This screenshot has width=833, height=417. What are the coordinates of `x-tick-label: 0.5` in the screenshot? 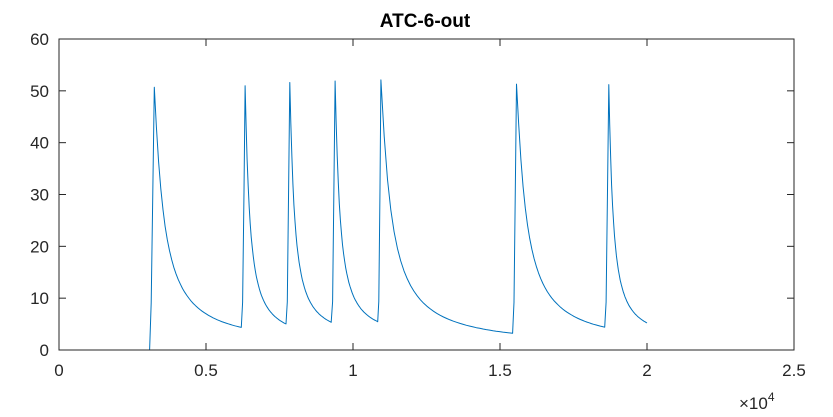 It's located at (206, 370).